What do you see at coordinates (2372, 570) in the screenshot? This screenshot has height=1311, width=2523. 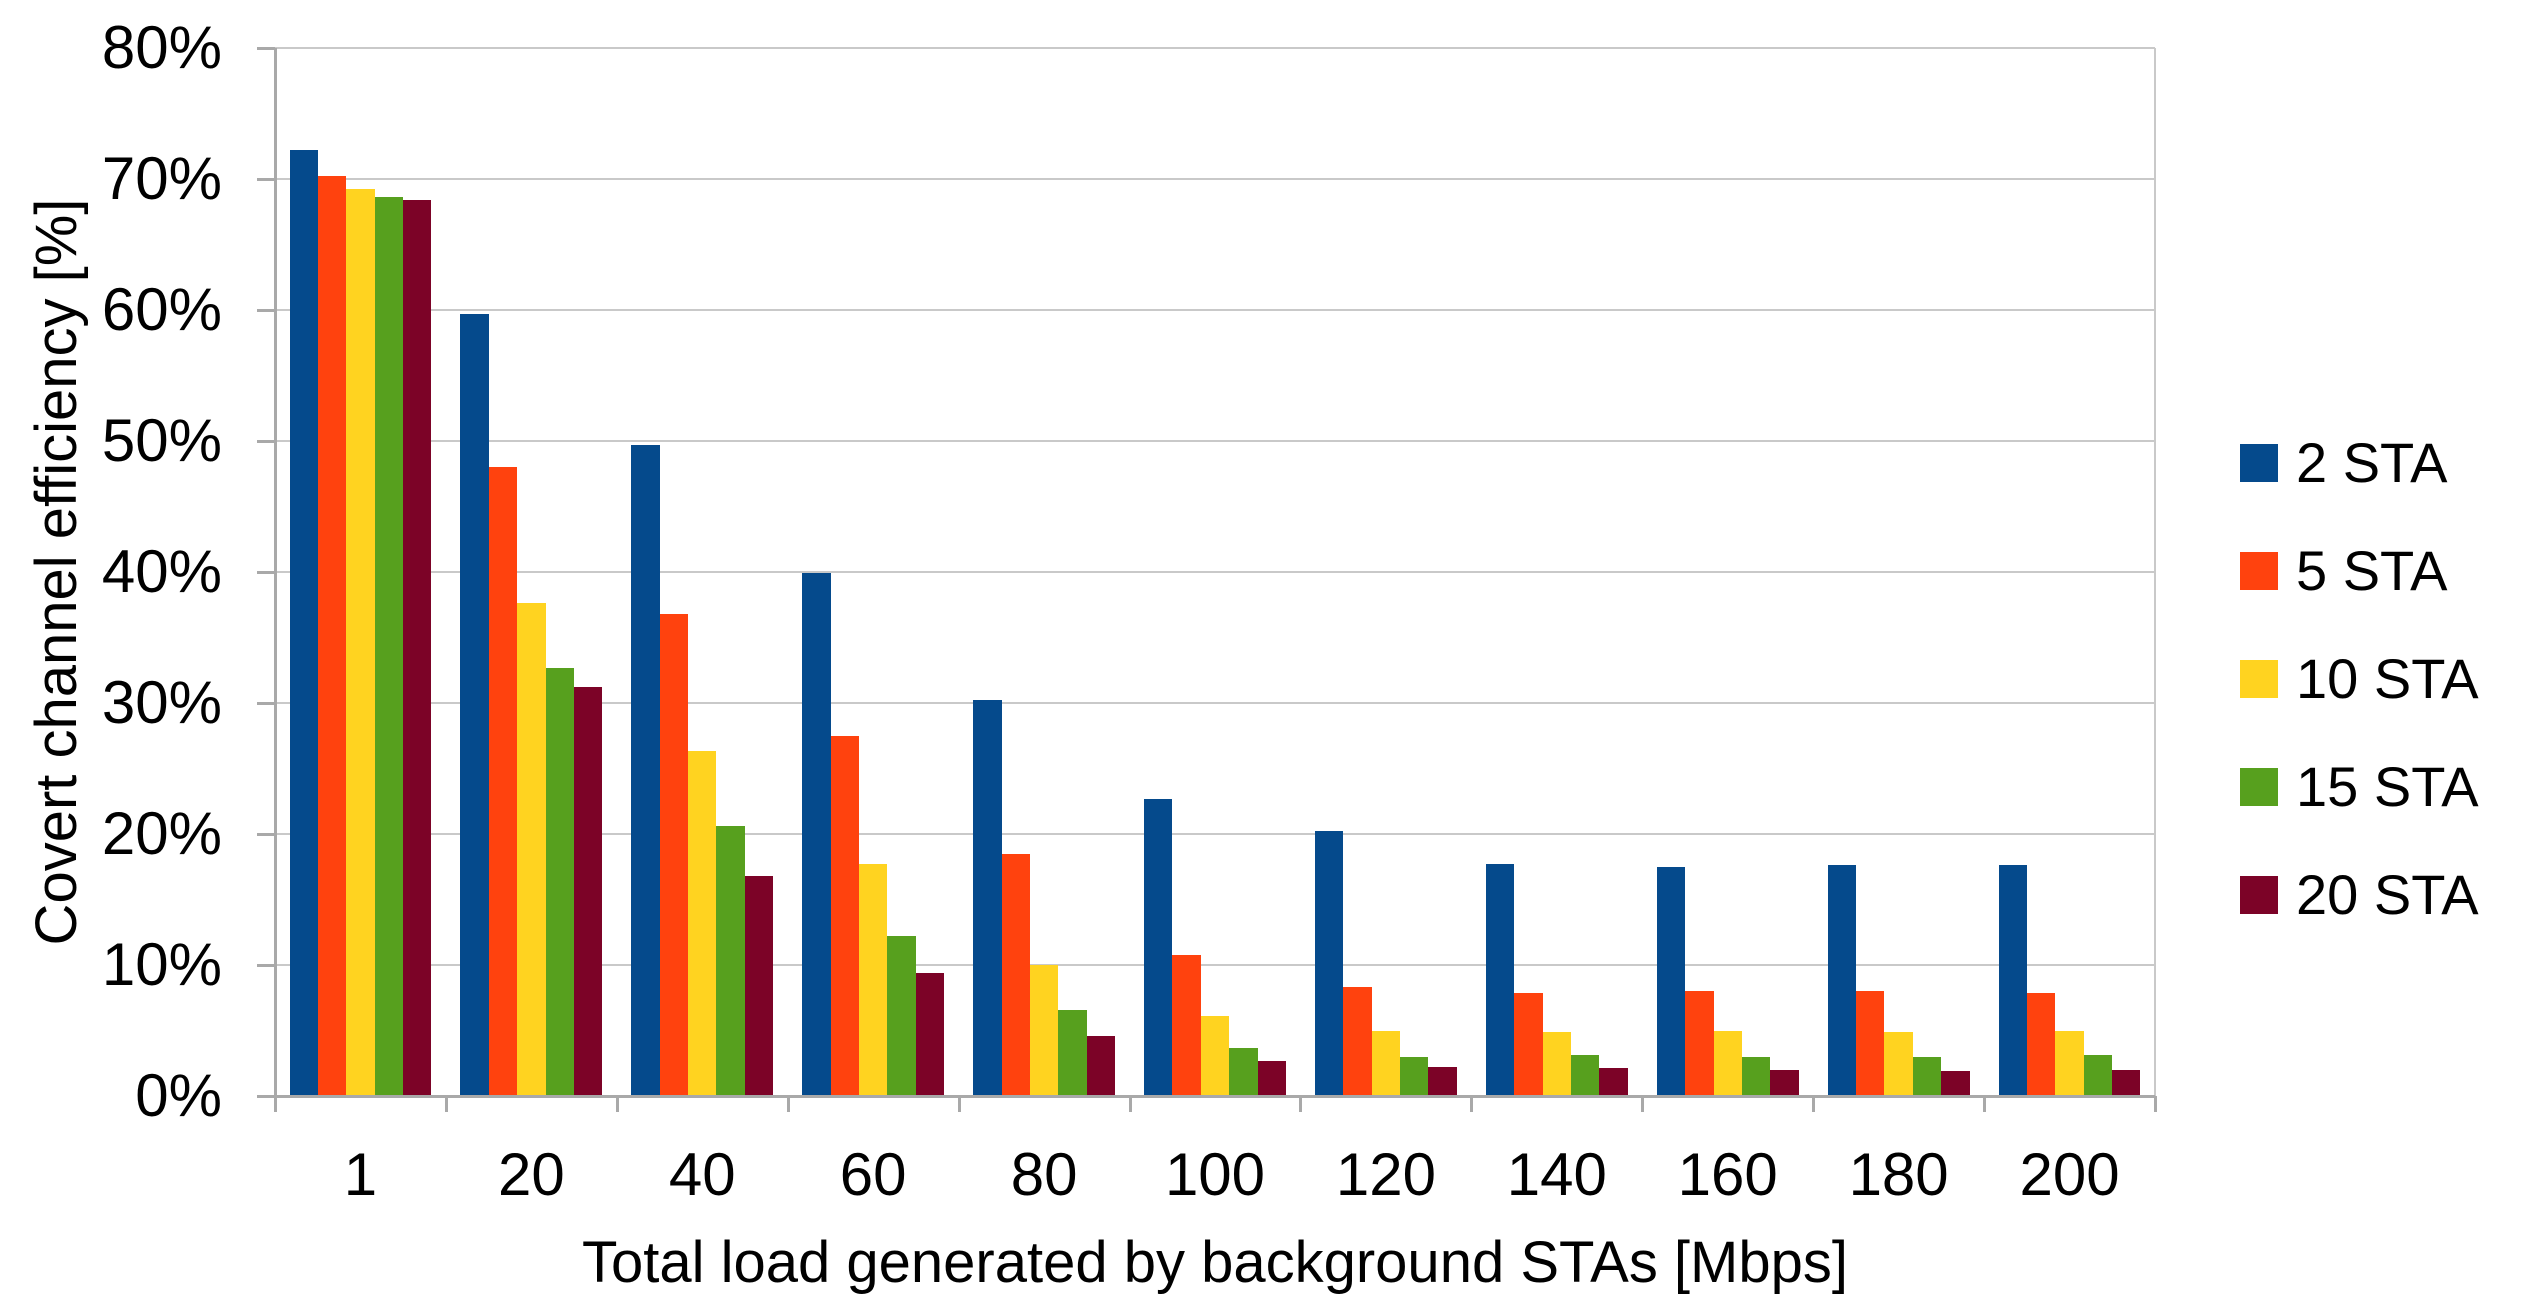 I see `legend-label: 5 STA` at bounding box center [2372, 570].